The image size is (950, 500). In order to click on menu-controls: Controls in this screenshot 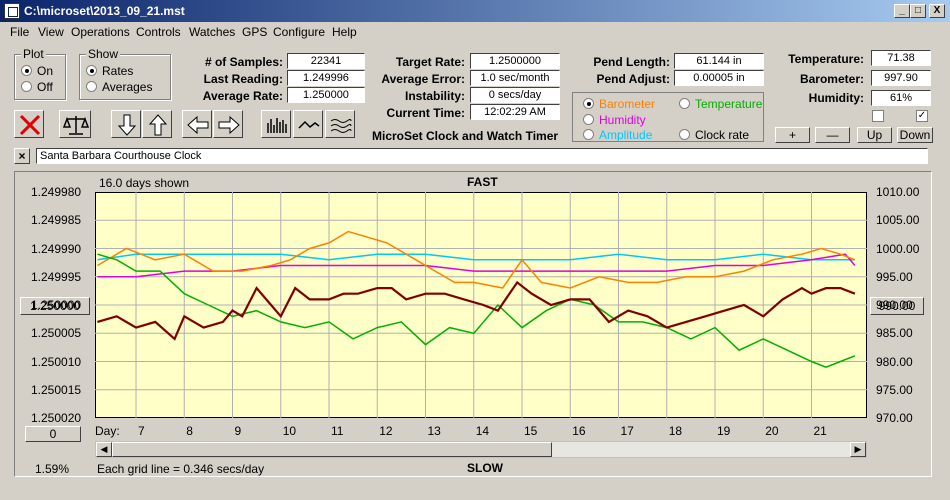, I will do `click(158, 32)`.